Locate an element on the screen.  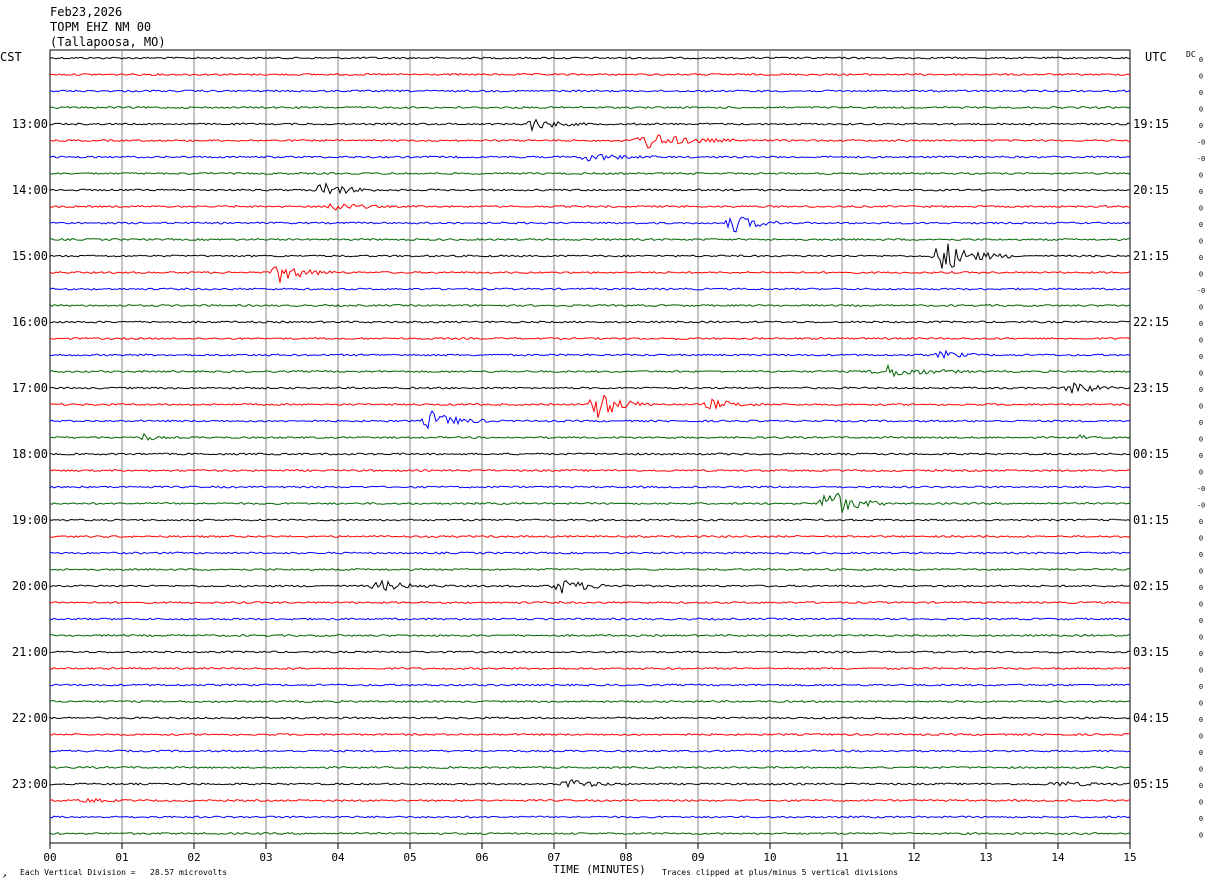
x-tick-label: 03 is located at coordinates (265, 857).